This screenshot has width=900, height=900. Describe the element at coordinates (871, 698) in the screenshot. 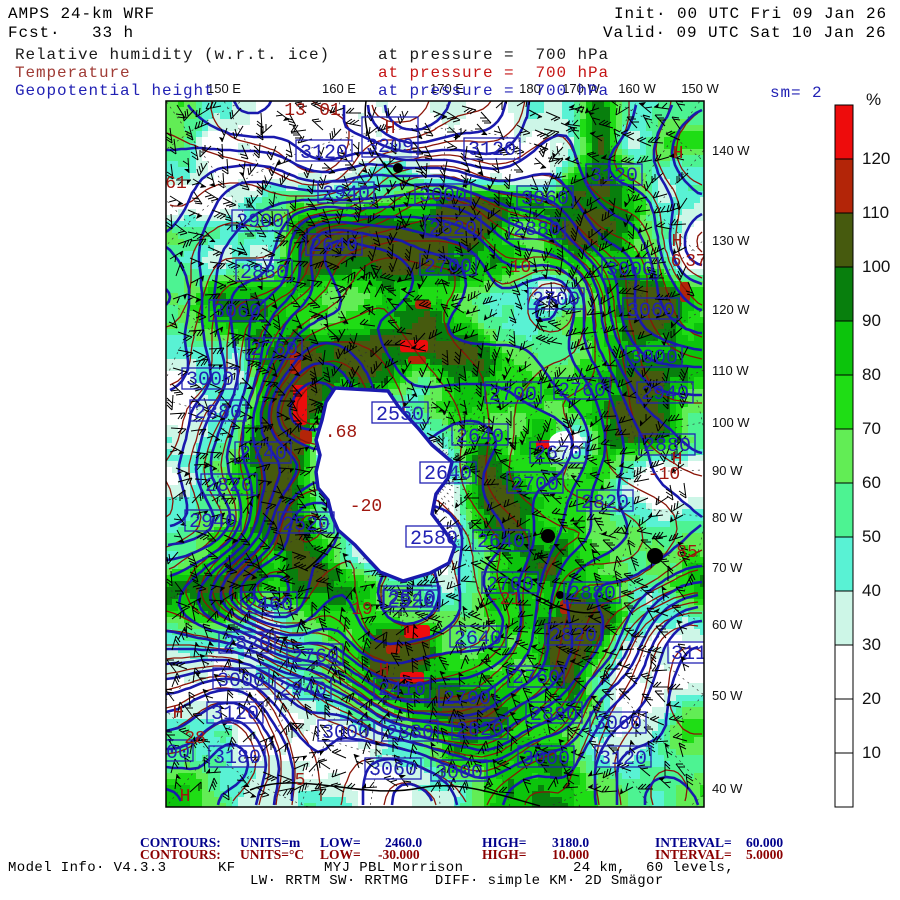

I see `svg-text: 20` at that location.